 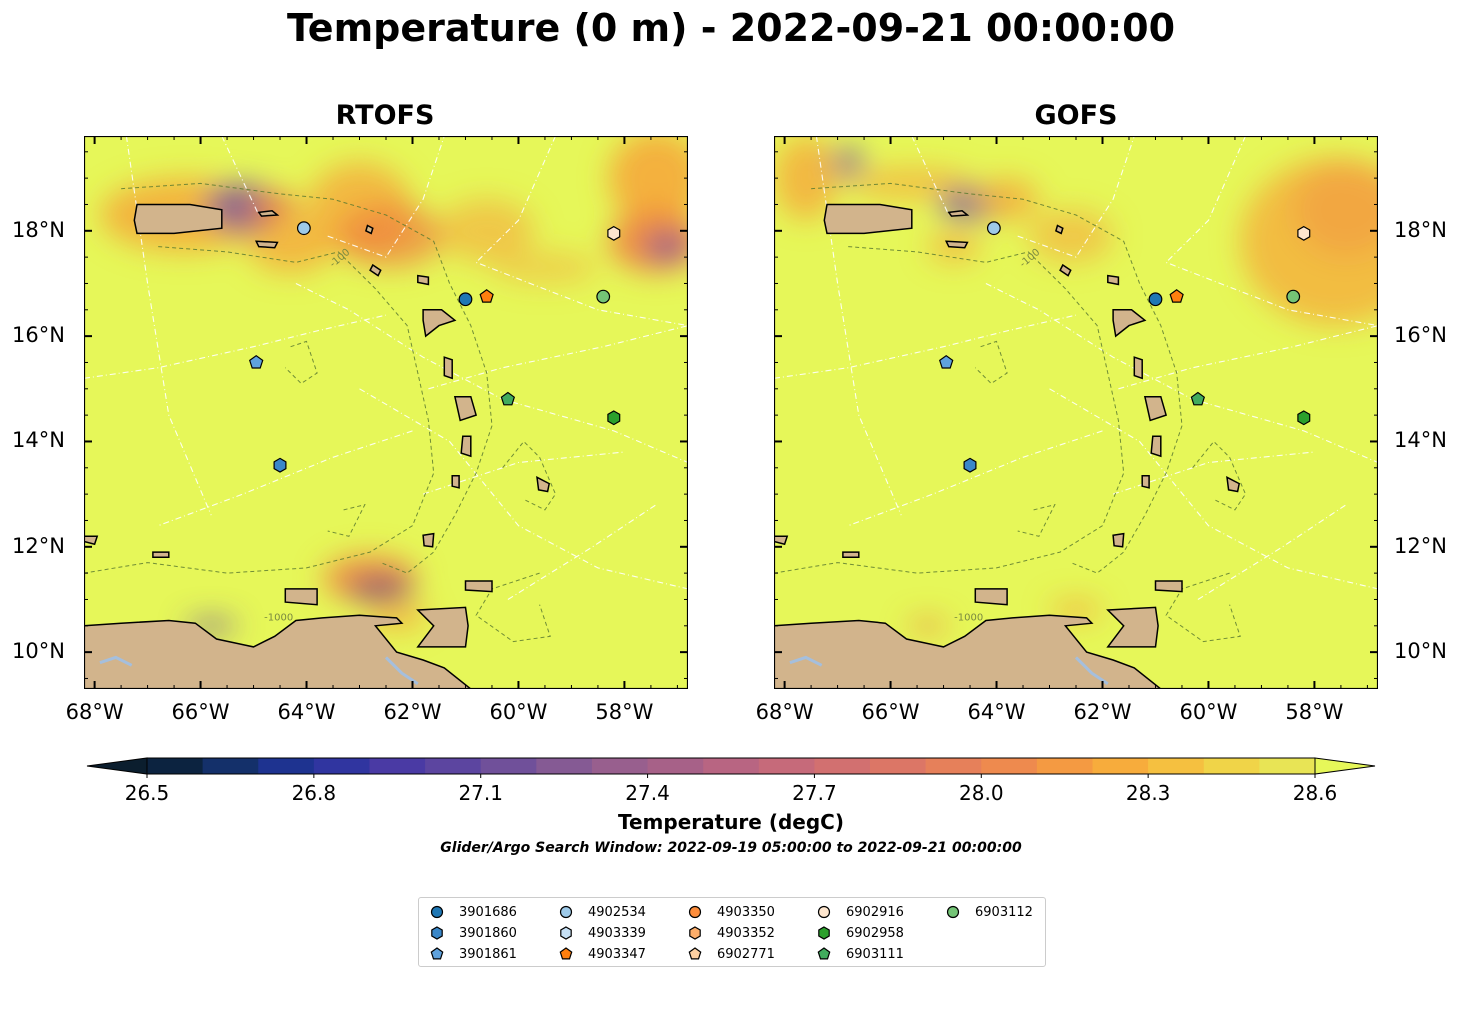 I want to click on lat-label-rtofs: 12°N, so click(x=38, y=545).